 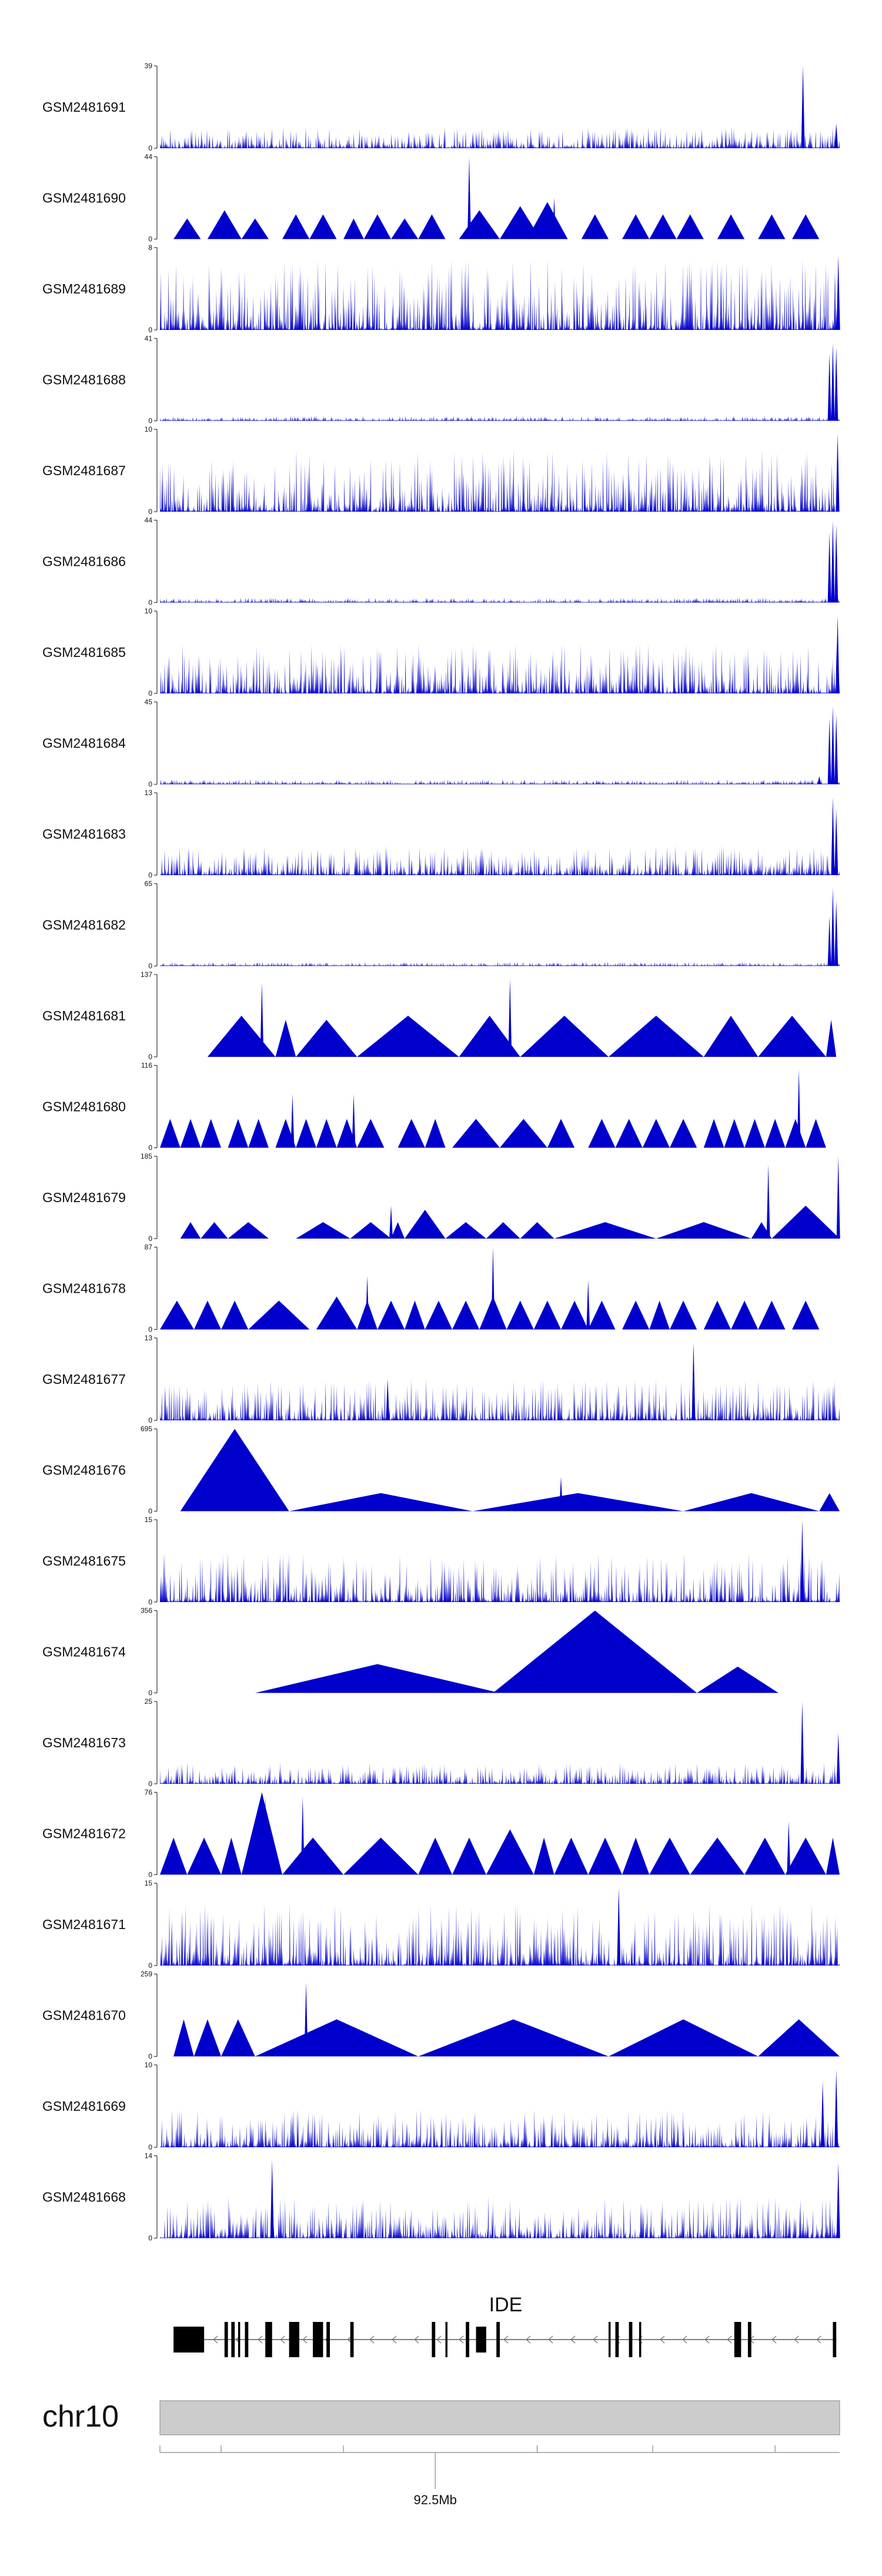 I want to click on y-axis-max-label: 25, so click(x=149, y=1701).